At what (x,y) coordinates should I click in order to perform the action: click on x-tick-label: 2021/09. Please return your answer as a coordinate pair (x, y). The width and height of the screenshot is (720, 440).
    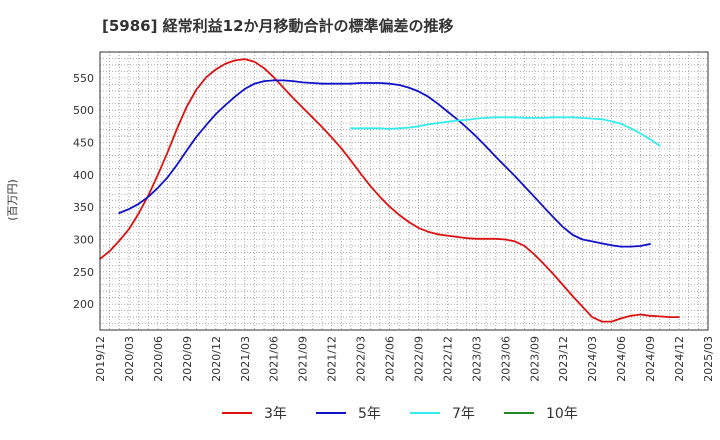
    Looking at the image, I should click on (303, 359).